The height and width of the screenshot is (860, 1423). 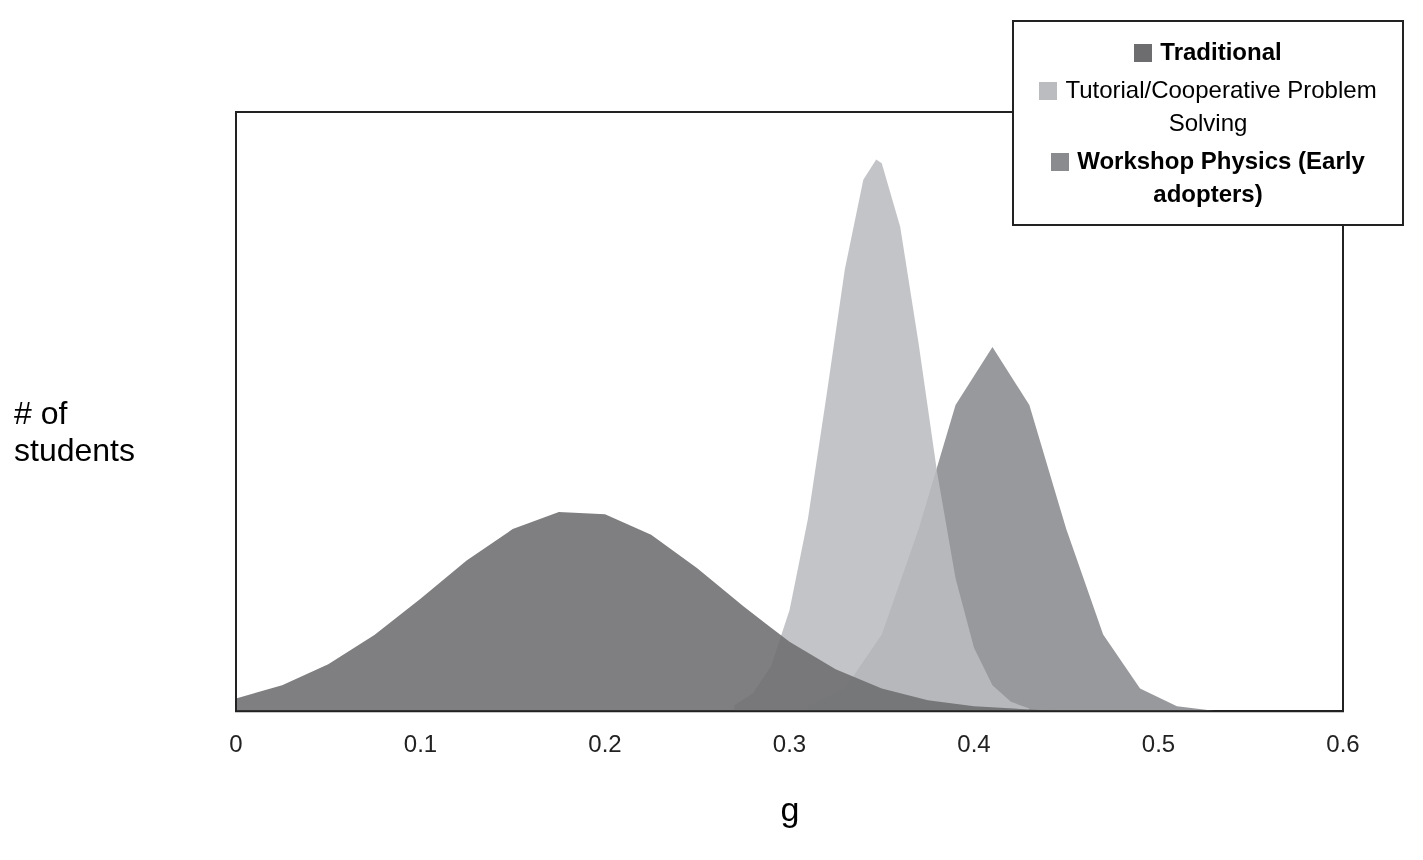 I want to click on x-axis-title: g, so click(x=790, y=809).